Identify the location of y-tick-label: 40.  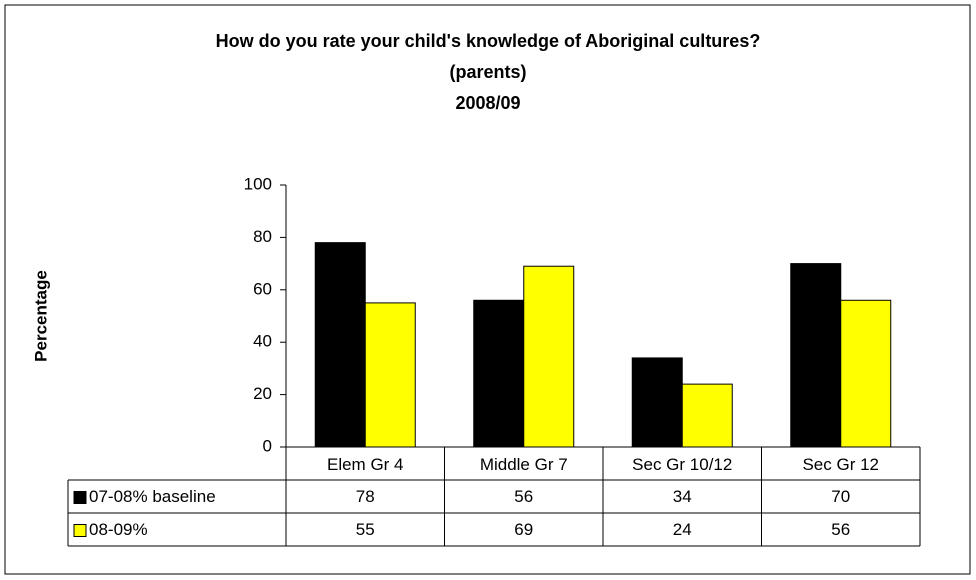
(262, 341).